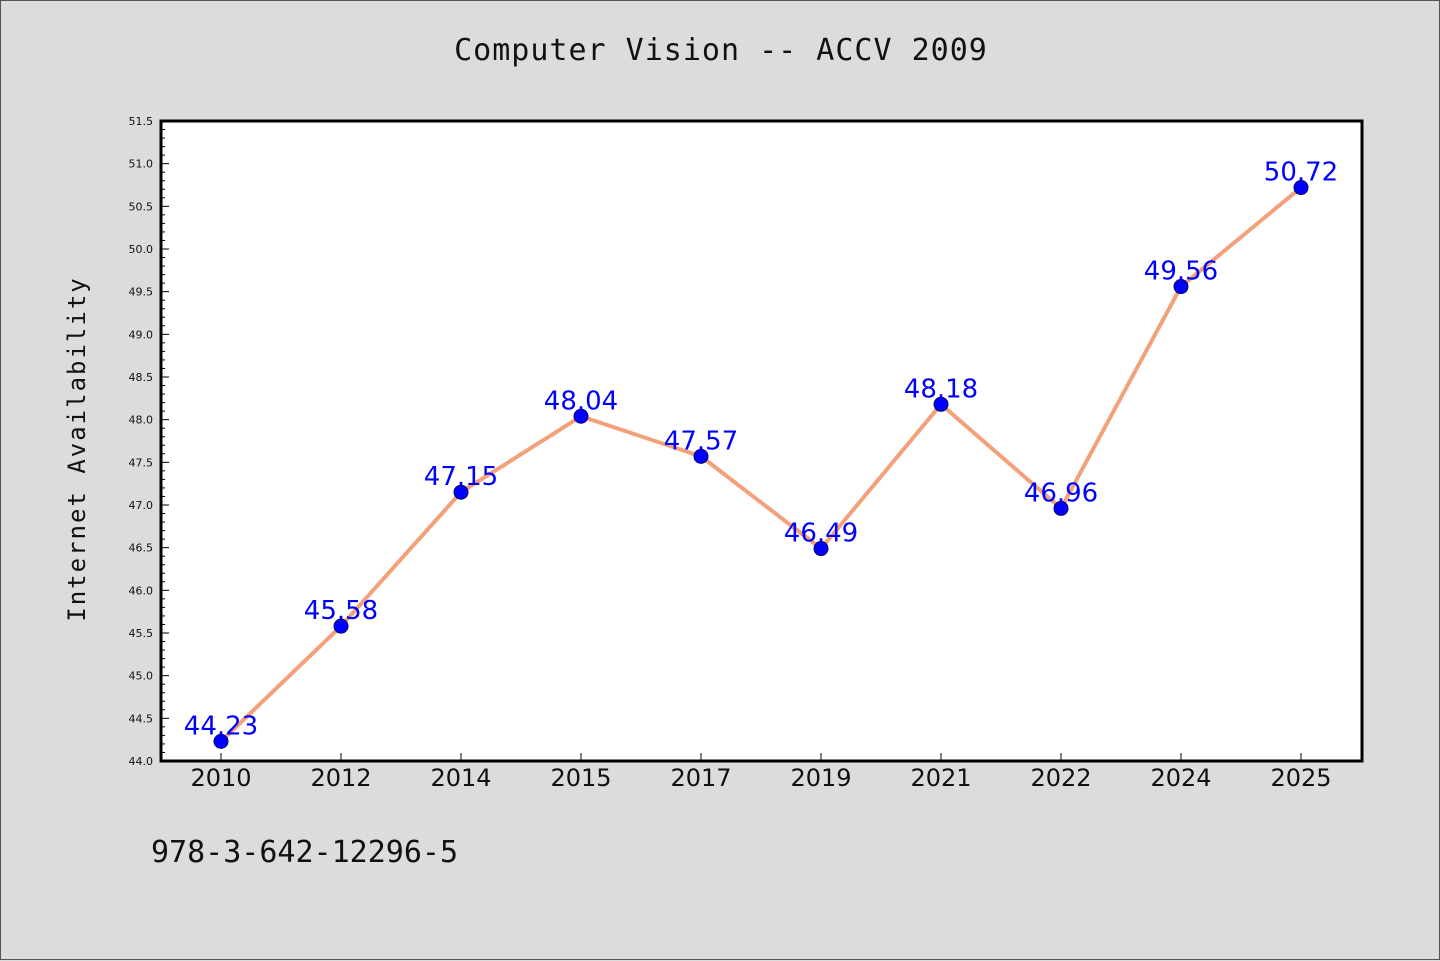  Describe the element at coordinates (1060, 778) in the screenshot. I see `x-tick-label: 2022` at that location.